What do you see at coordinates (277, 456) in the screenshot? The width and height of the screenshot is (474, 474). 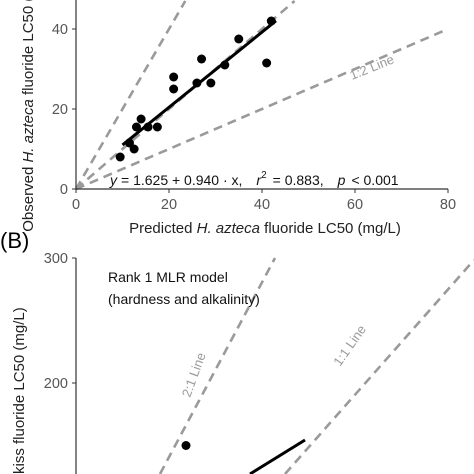 I see `panel-b-regression-line` at bounding box center [277, 456].